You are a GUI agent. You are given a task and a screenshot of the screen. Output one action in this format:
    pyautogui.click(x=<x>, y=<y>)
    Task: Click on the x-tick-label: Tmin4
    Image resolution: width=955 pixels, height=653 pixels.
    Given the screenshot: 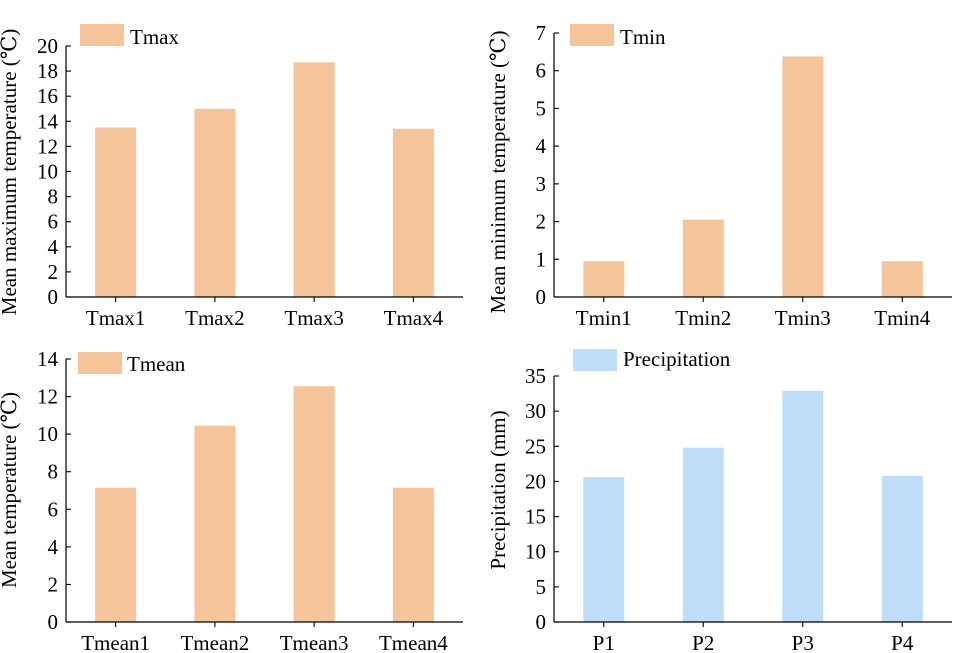 What is the action you would take?
    pyautogui.click(x=902, y=318)
    